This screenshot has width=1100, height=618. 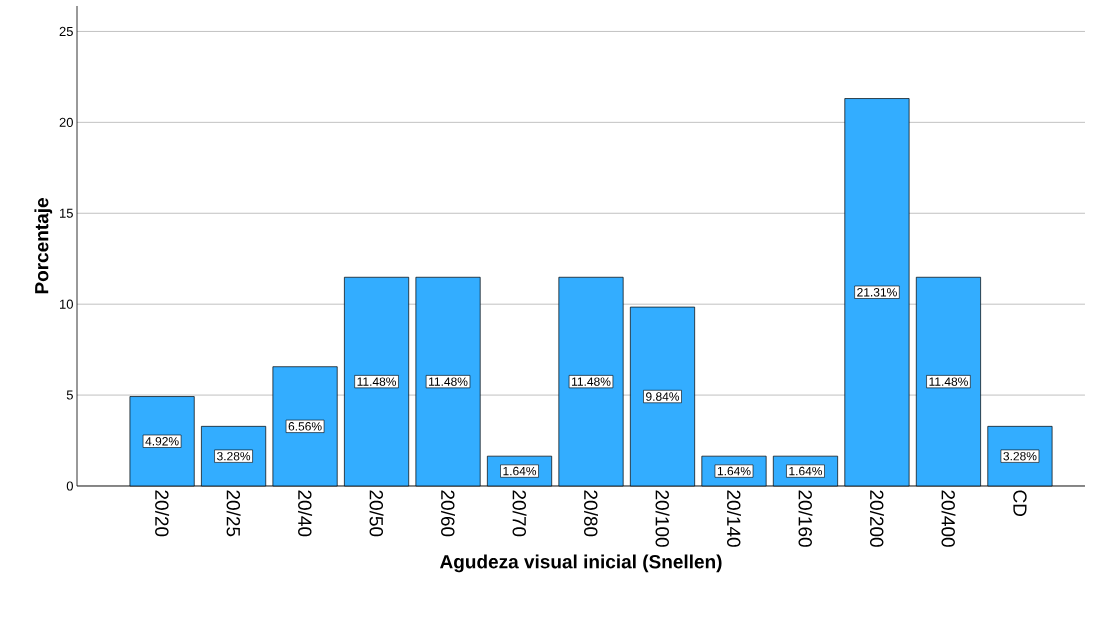 What do you see at coordinates (948, 518) in the screenshot?
I see `x-tick-label: 20/400` at bounding box center [948, 518].